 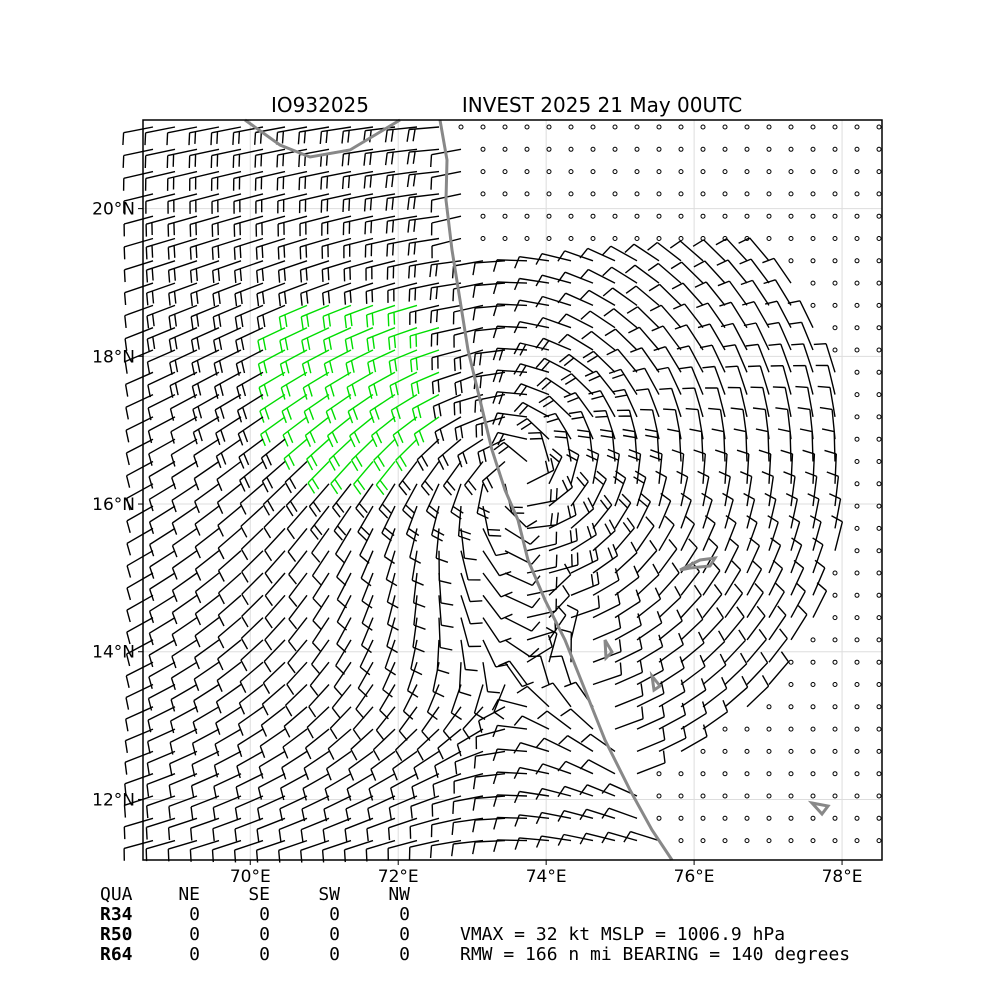 I want to click on table-cell: 0, so click(x=194, y=954).